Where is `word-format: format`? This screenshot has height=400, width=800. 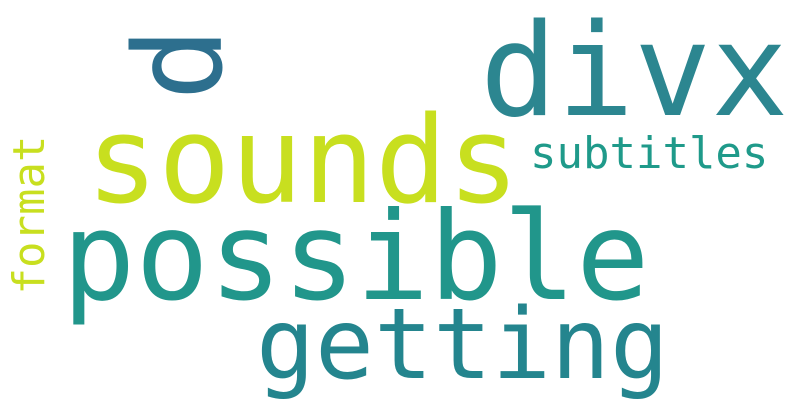 word-format: format is located at coordinates (29, 215).